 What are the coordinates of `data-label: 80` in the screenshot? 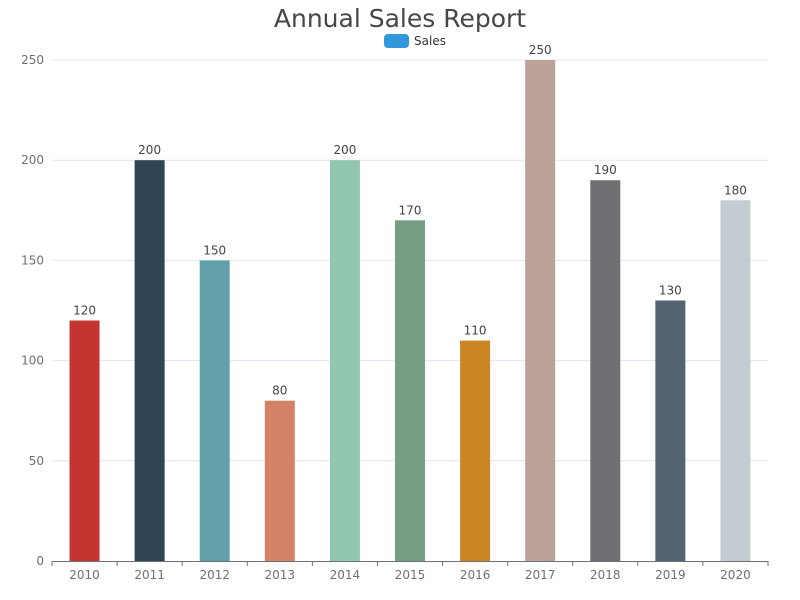 It's located at (279, 391).